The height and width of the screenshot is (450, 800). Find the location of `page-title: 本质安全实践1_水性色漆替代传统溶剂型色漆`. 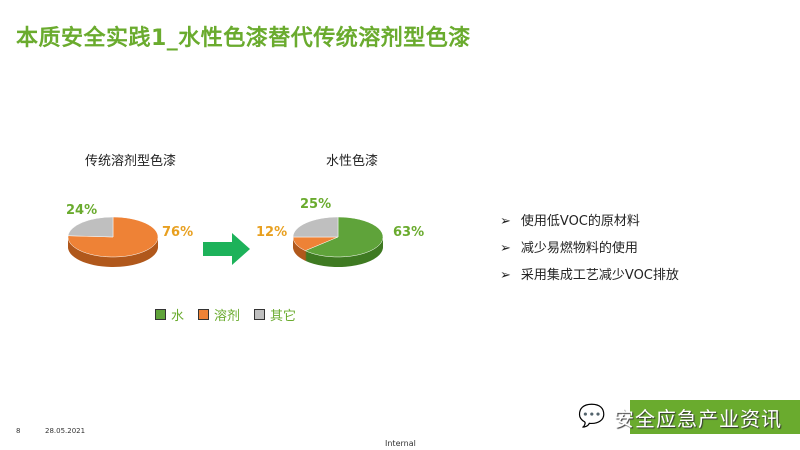

page-title: 本质安全实践1_水性色漆替代传统溶剂型色漆 is located at coordinates (243, 38).